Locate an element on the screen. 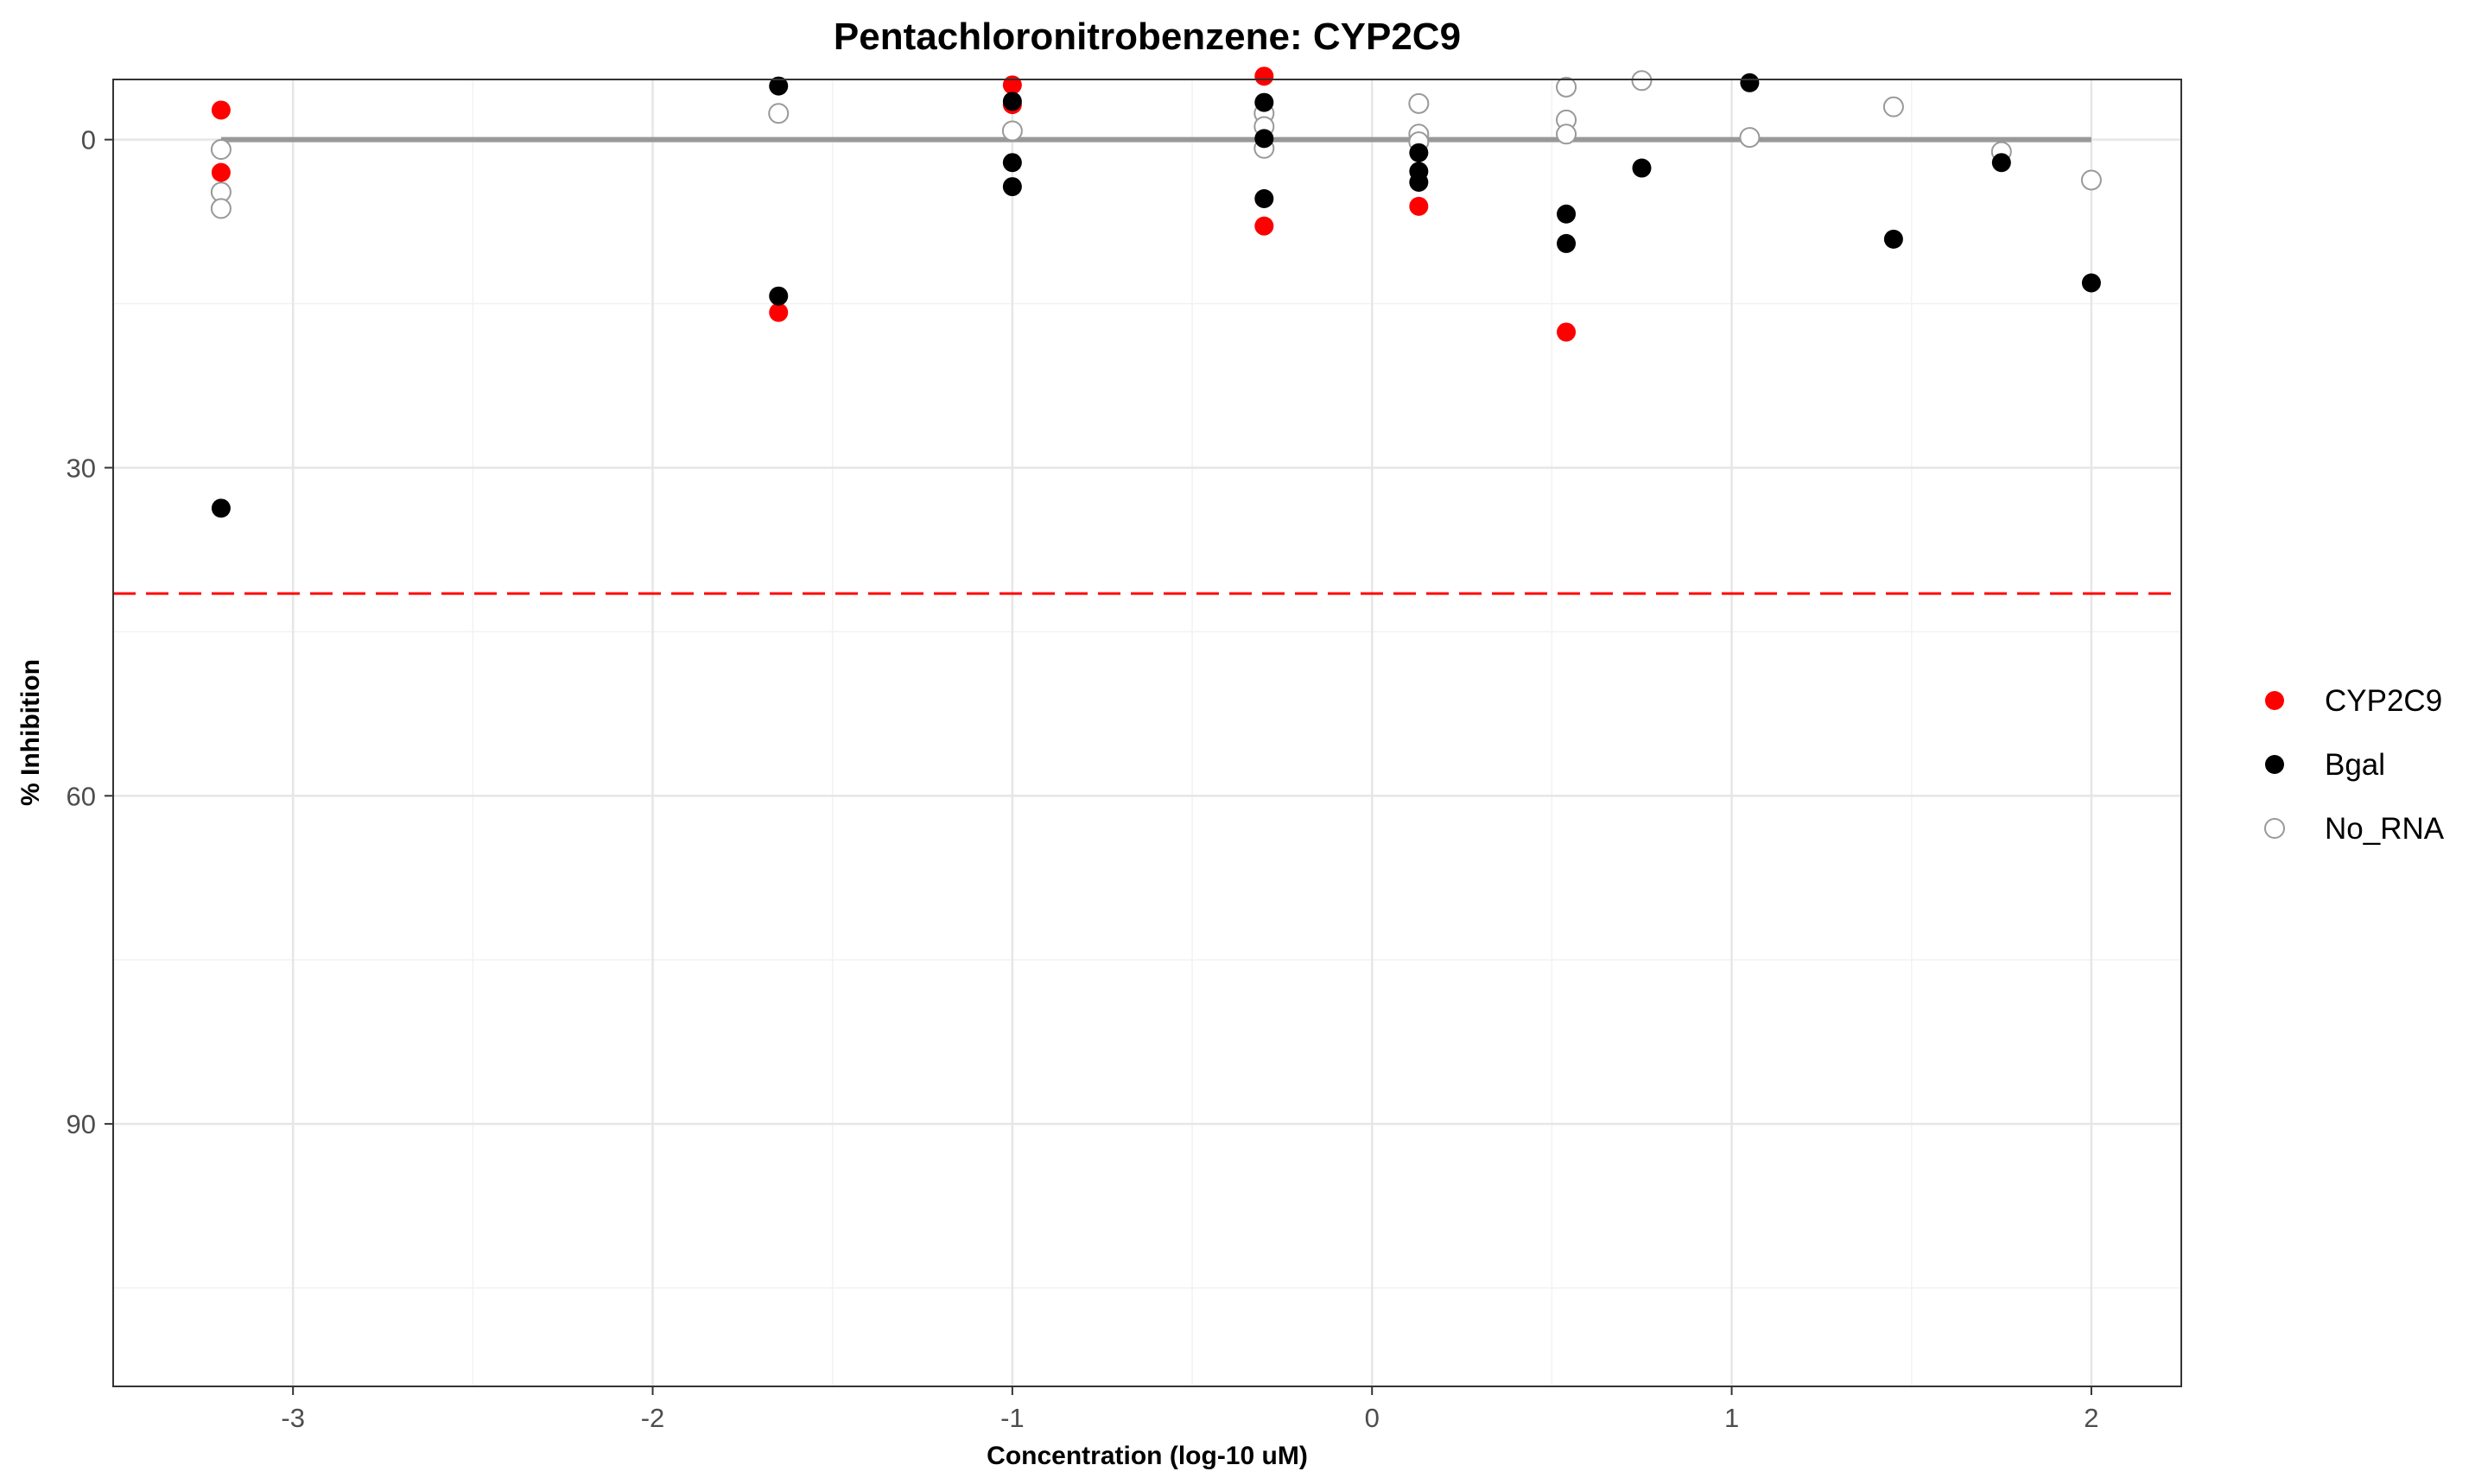 The image size is (2475, 1484). chart-title: Pentachloronitrobenzene: CYP2C9 is located at coordinates (1147, 37).